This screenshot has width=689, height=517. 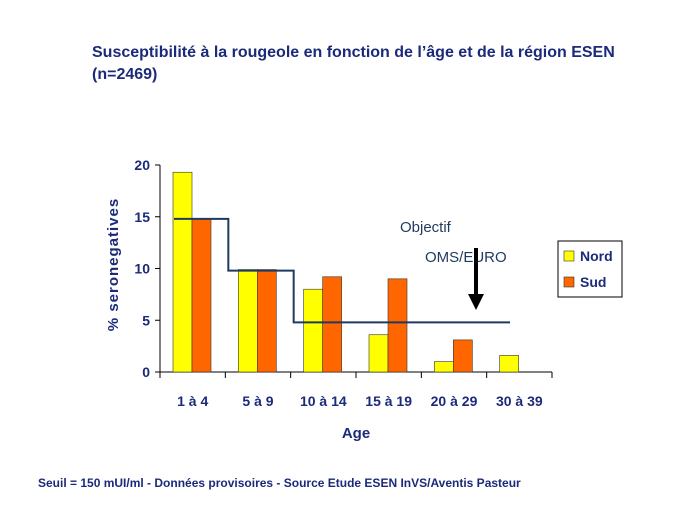 What do you see at coordinates (426, 227) in the screenshot?
I see `target-label-line1: Objectif` at bounding box center [426, 227].